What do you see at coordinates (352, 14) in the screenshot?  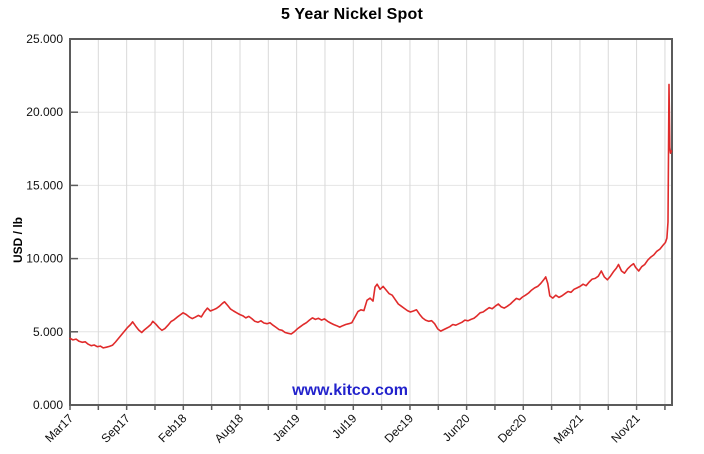 I see `chart-title: 5 Year Nickel Spot` at bounding box center [352, 14].